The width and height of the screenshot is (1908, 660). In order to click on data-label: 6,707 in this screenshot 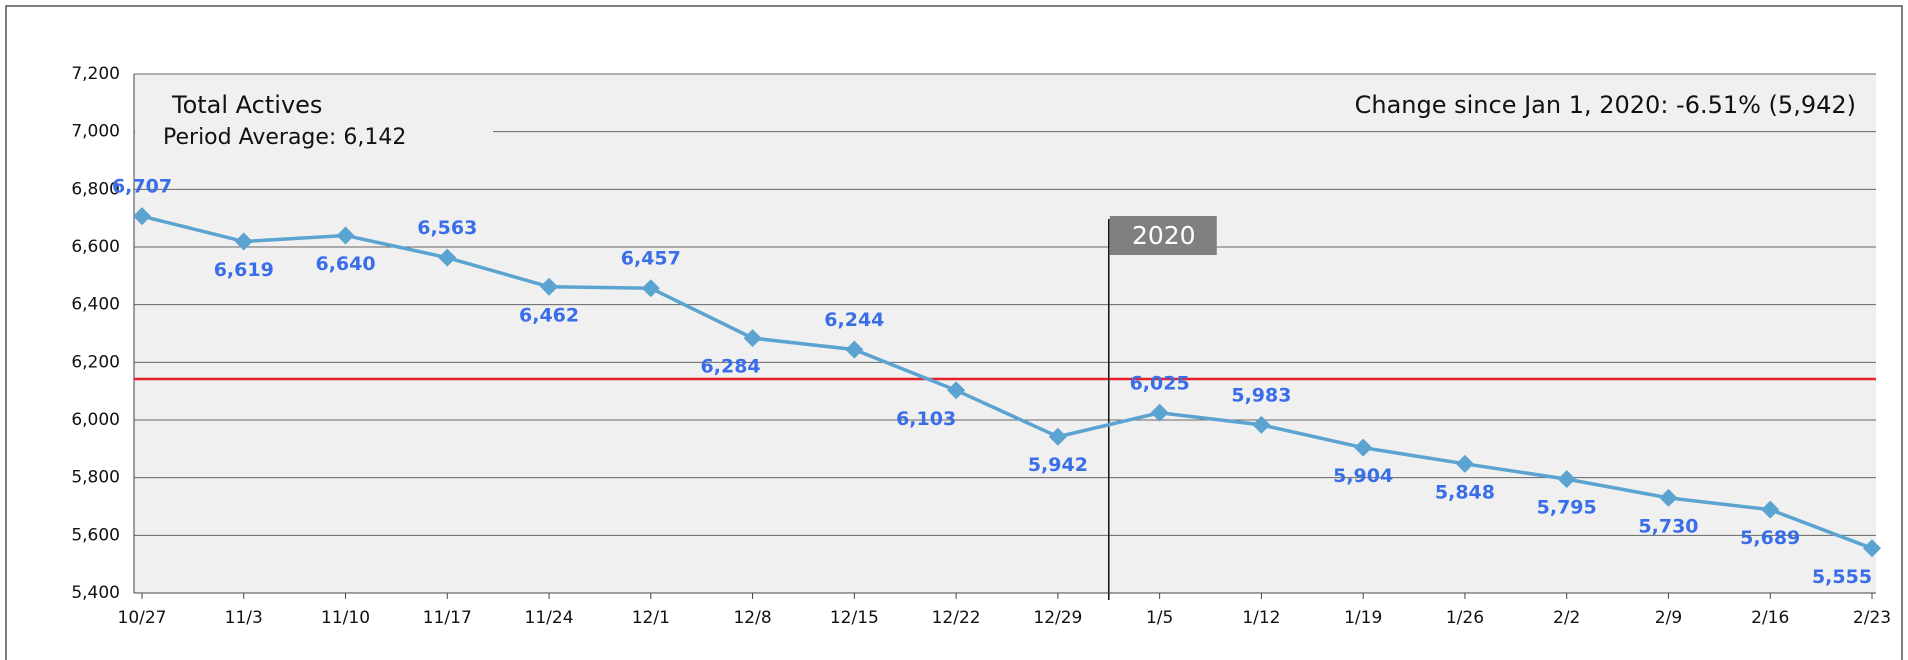, I will do `click(142, 187)`.